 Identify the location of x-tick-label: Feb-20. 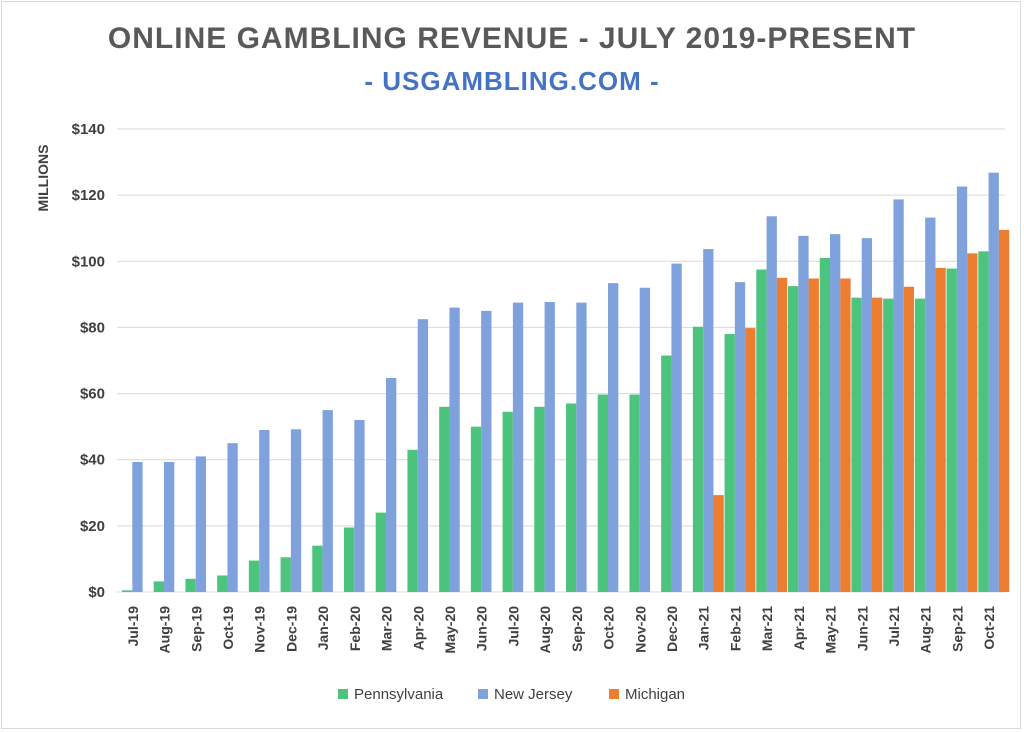
(355, 628).